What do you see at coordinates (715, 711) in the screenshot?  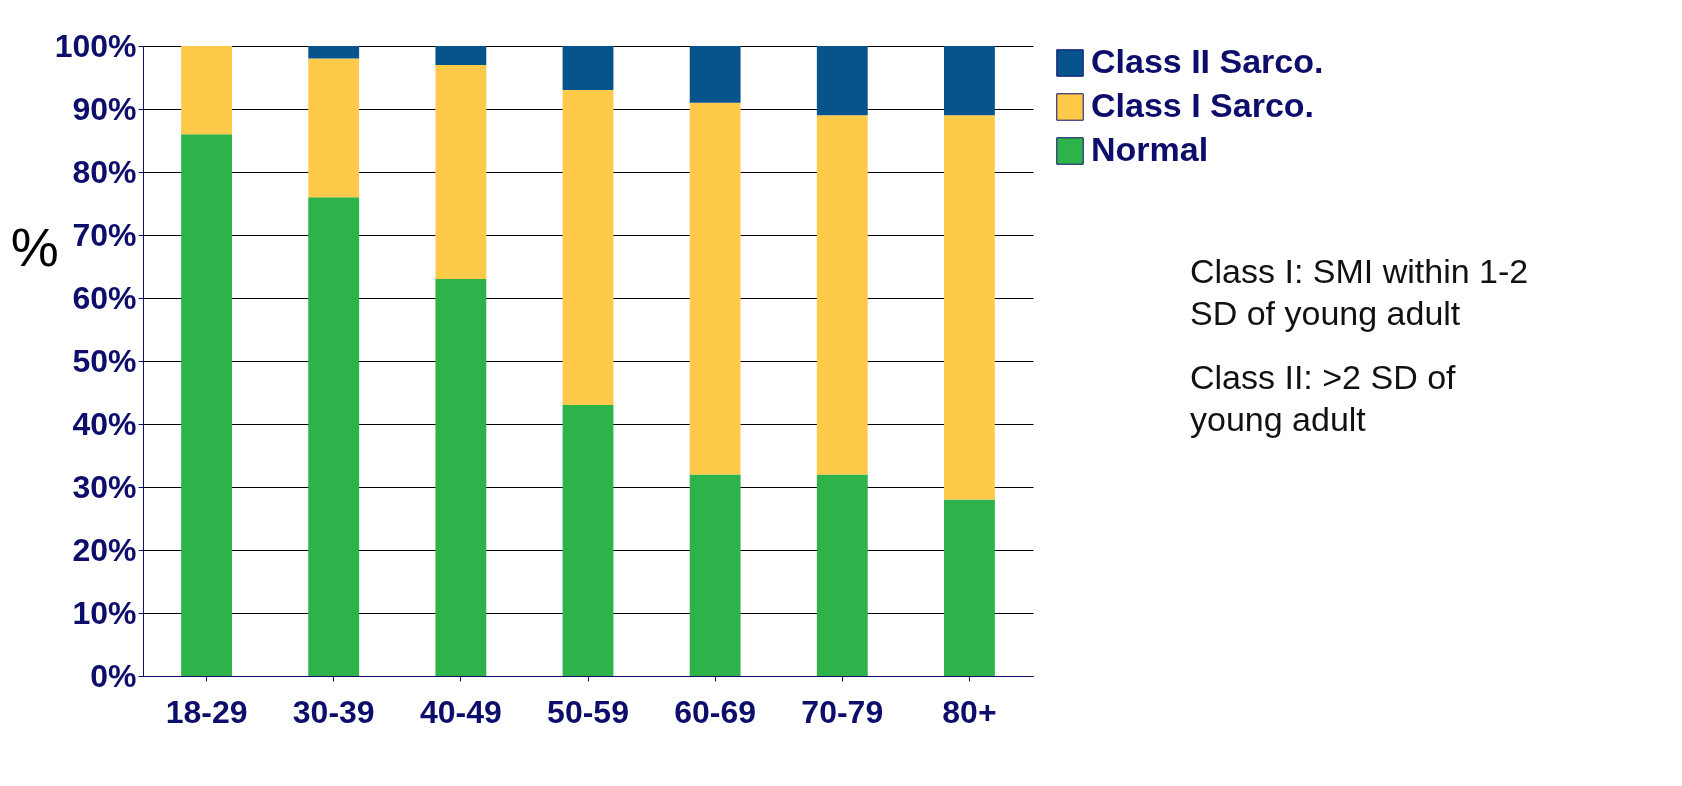 I see `x-tick-label: 60-69` at bounding box center [715, 711].